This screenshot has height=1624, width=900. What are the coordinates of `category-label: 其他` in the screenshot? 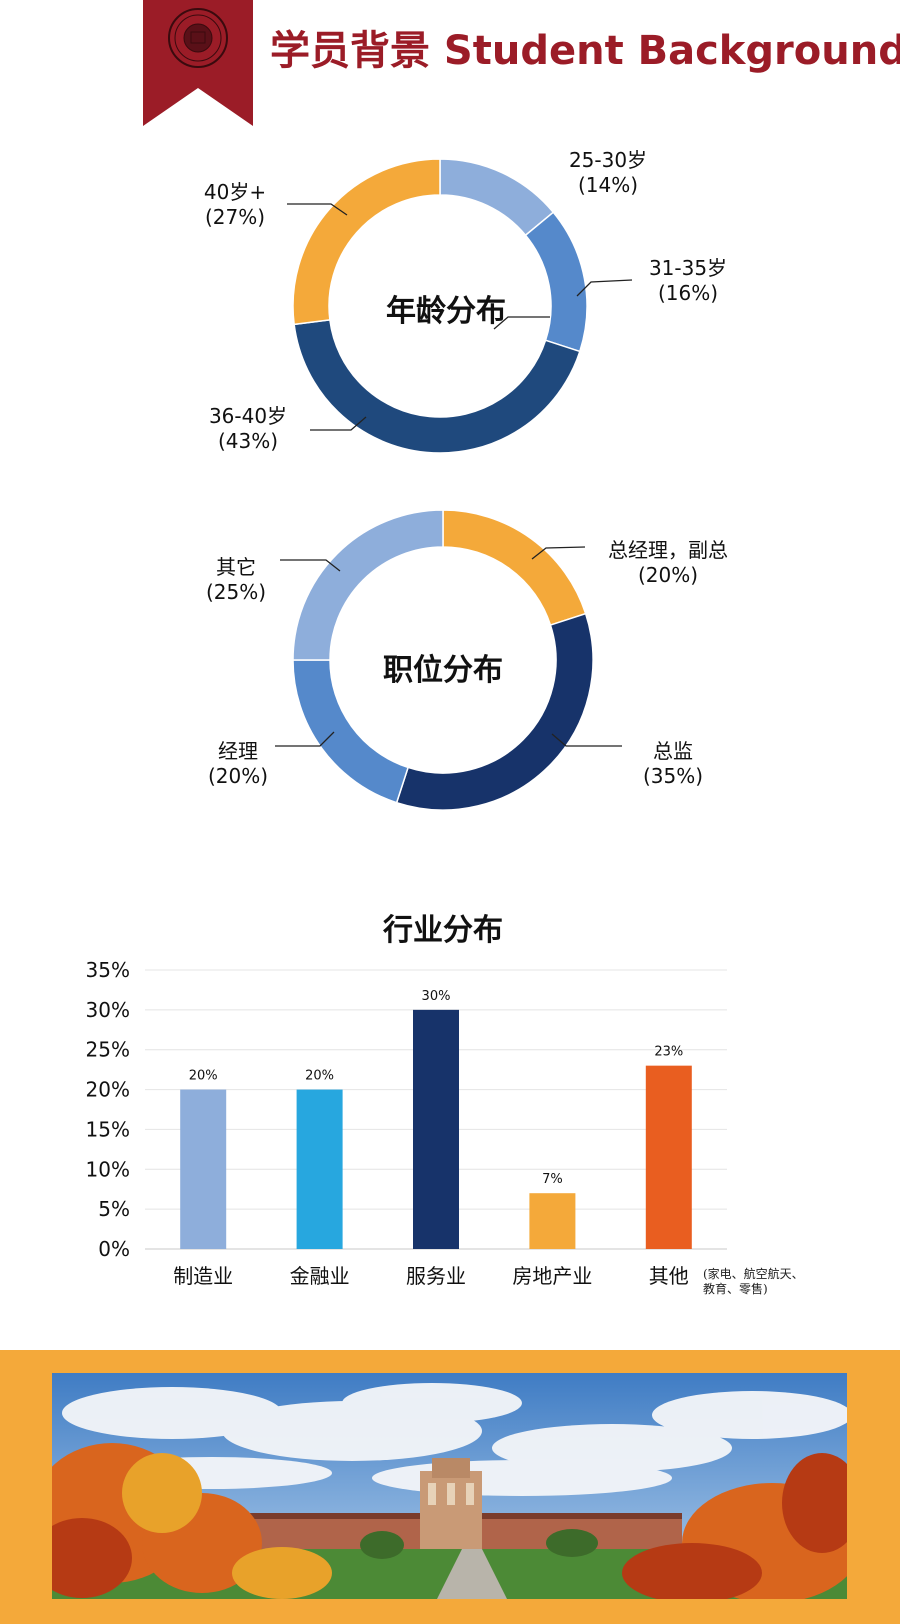 It's located at (669, 1276).